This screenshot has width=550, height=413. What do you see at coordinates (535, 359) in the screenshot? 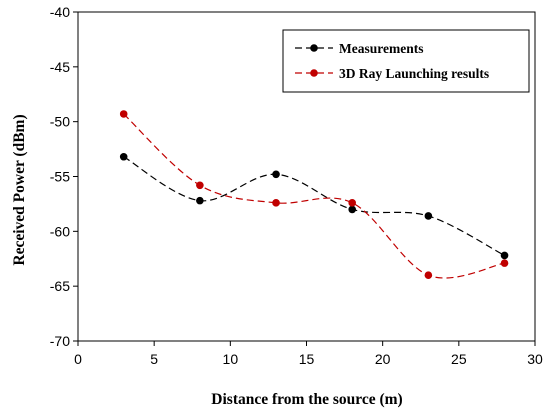
I see `x-tick-label: 30` at bounding box center [535, 359].